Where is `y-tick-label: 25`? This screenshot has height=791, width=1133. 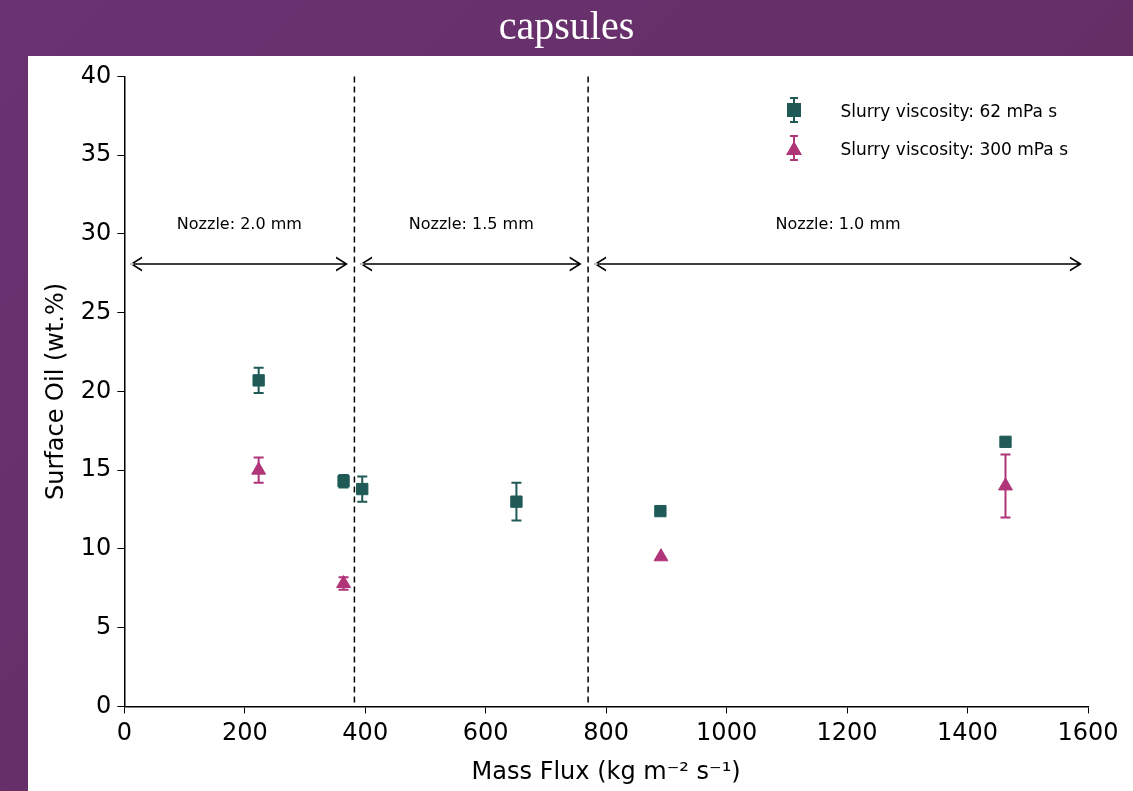 y-tick-label: 25 is located at coordinates (96, 310).